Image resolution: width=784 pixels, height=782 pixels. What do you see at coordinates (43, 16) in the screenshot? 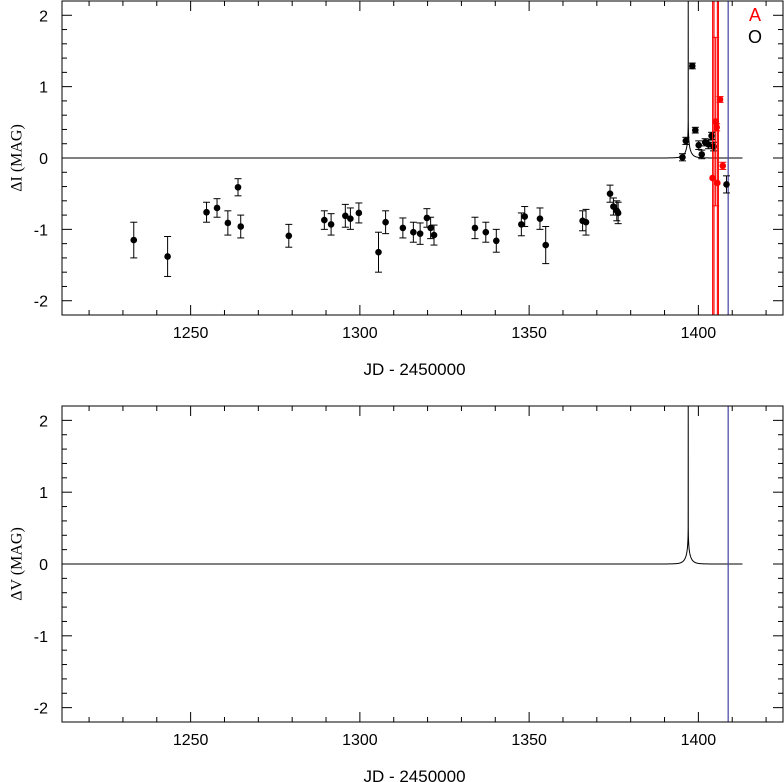
I see `y-tick-label: 2` at bounding box center [43, 16].